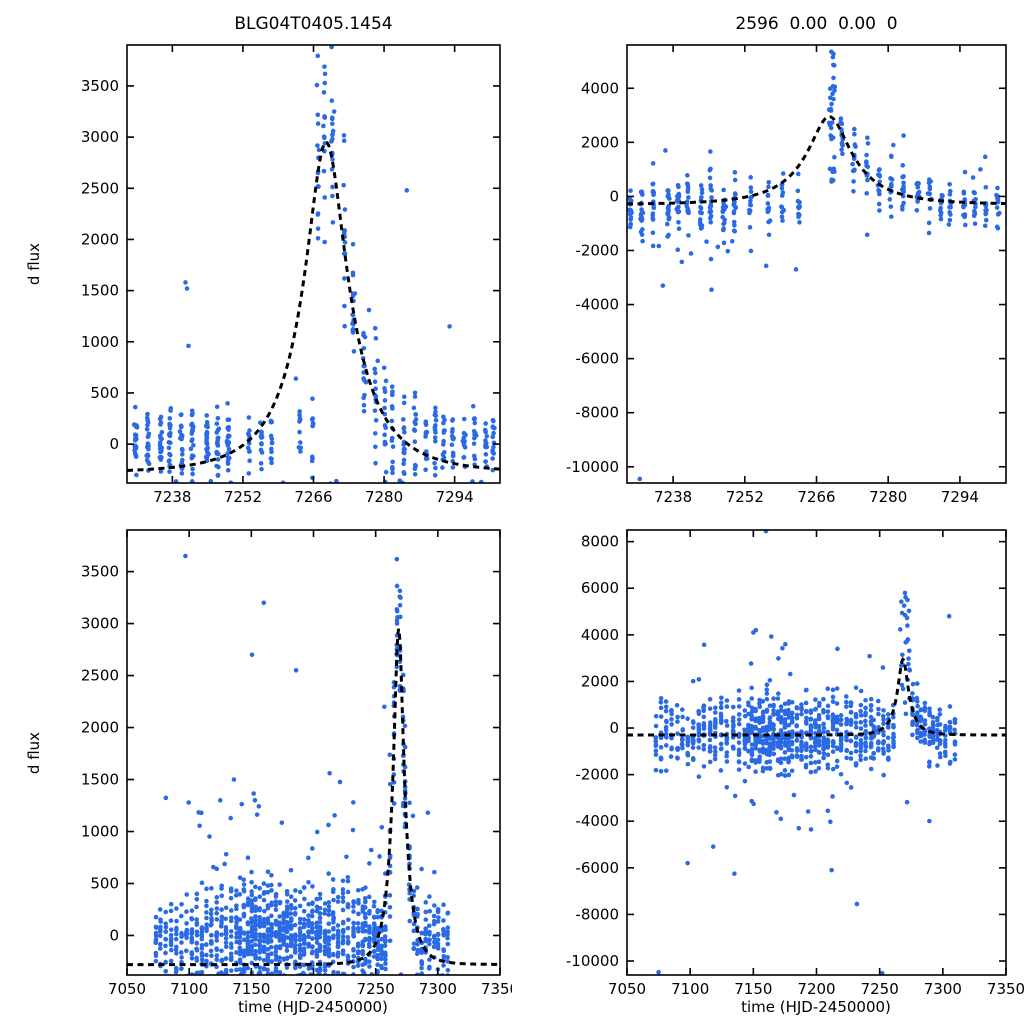 Image resolution: width=1024 pixels, height=1024 pixels. What do you see at coordinates (816, 24) in the screenshot?
I see `panel-title-top-right: 2596 0.00 0.00 0` at bounding box center [816, 24].